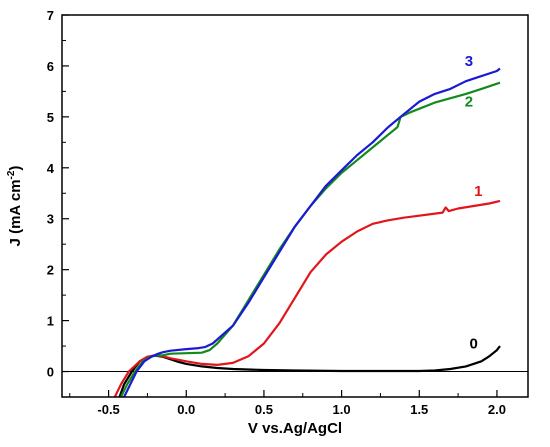 This screenshot has height=447, width=550. What do you see at coordinates (50, 270) in the screenshot?
I see `y-tick-label: 2` at bounding box center [50, 270].